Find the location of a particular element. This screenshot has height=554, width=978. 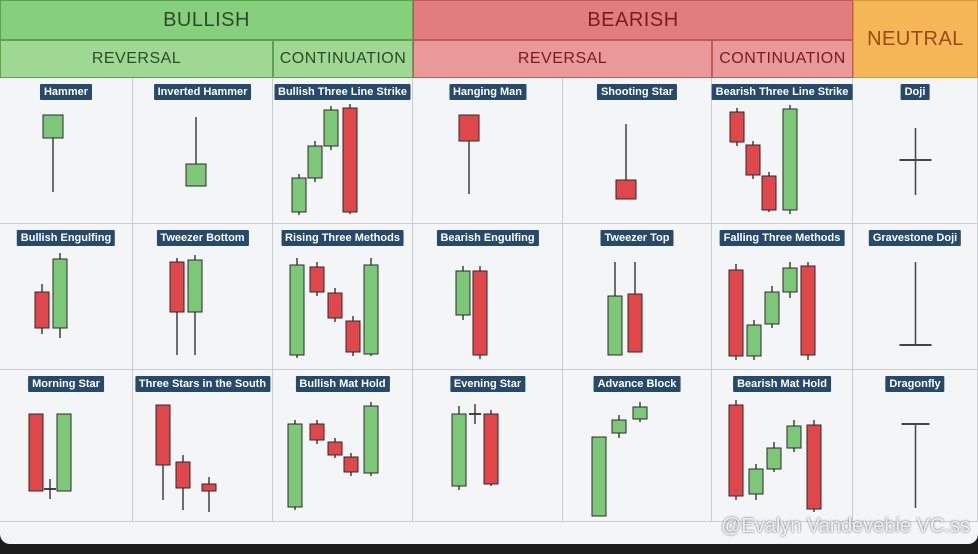

bullish-header: BULLISH is located at coordinates (206, 20).